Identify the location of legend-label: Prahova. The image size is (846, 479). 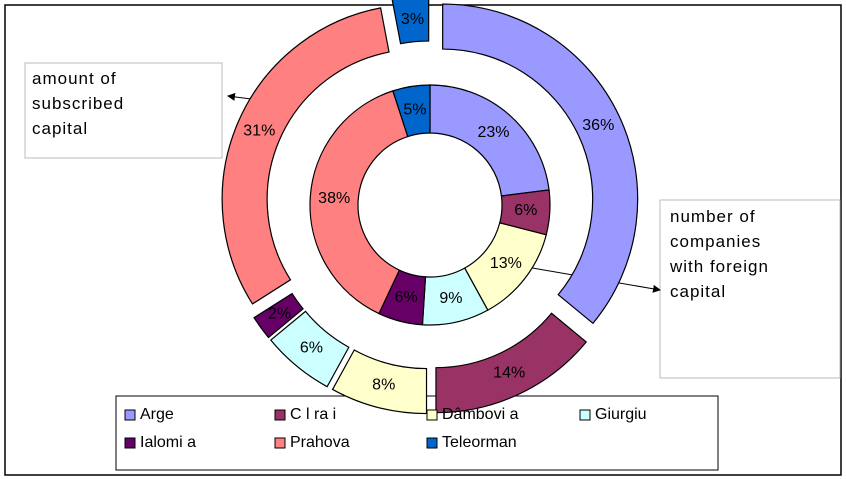
(320, 442).